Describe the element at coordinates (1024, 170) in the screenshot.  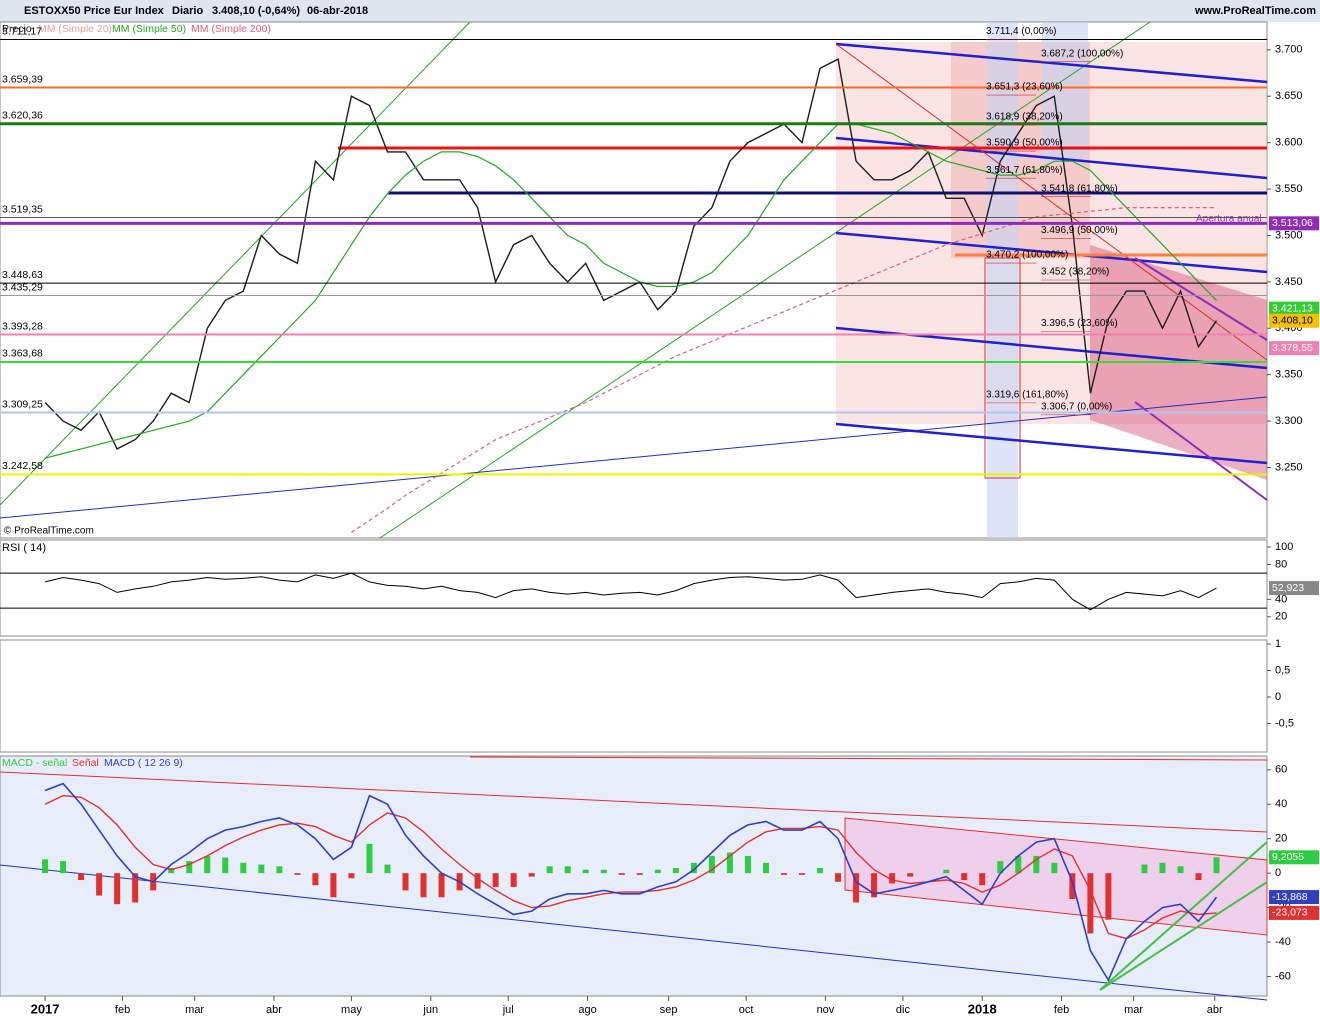
I see `fib-label: 3.561,7 (61,80%)` at that location.